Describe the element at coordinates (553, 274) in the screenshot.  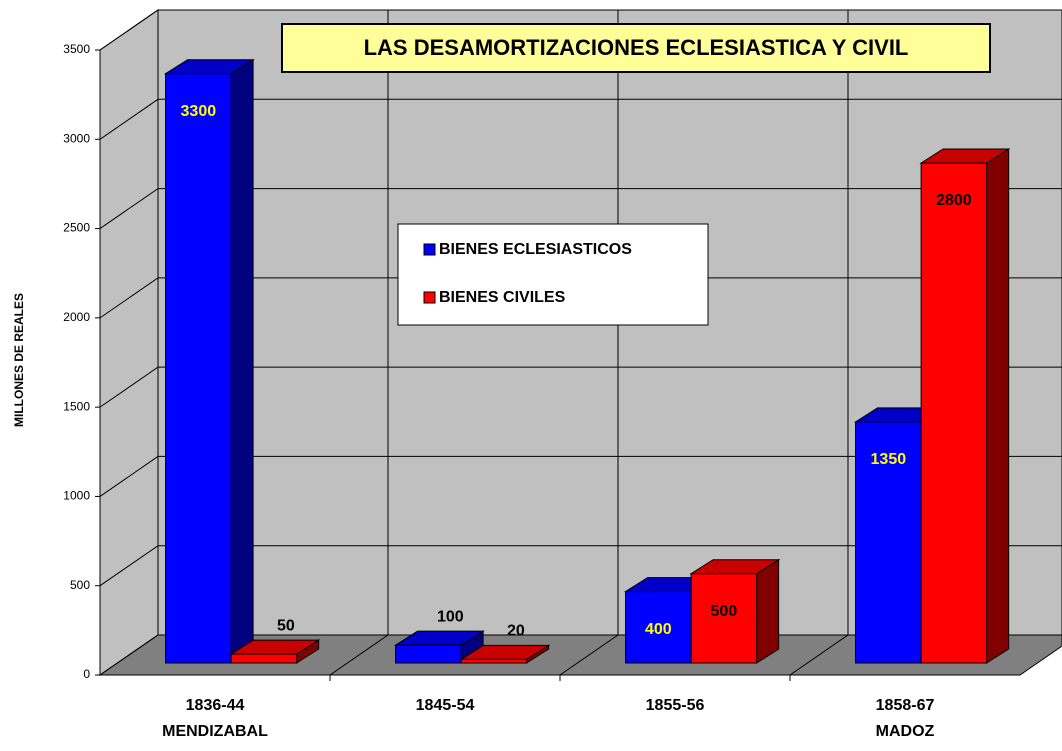
I see `legend` at that location.